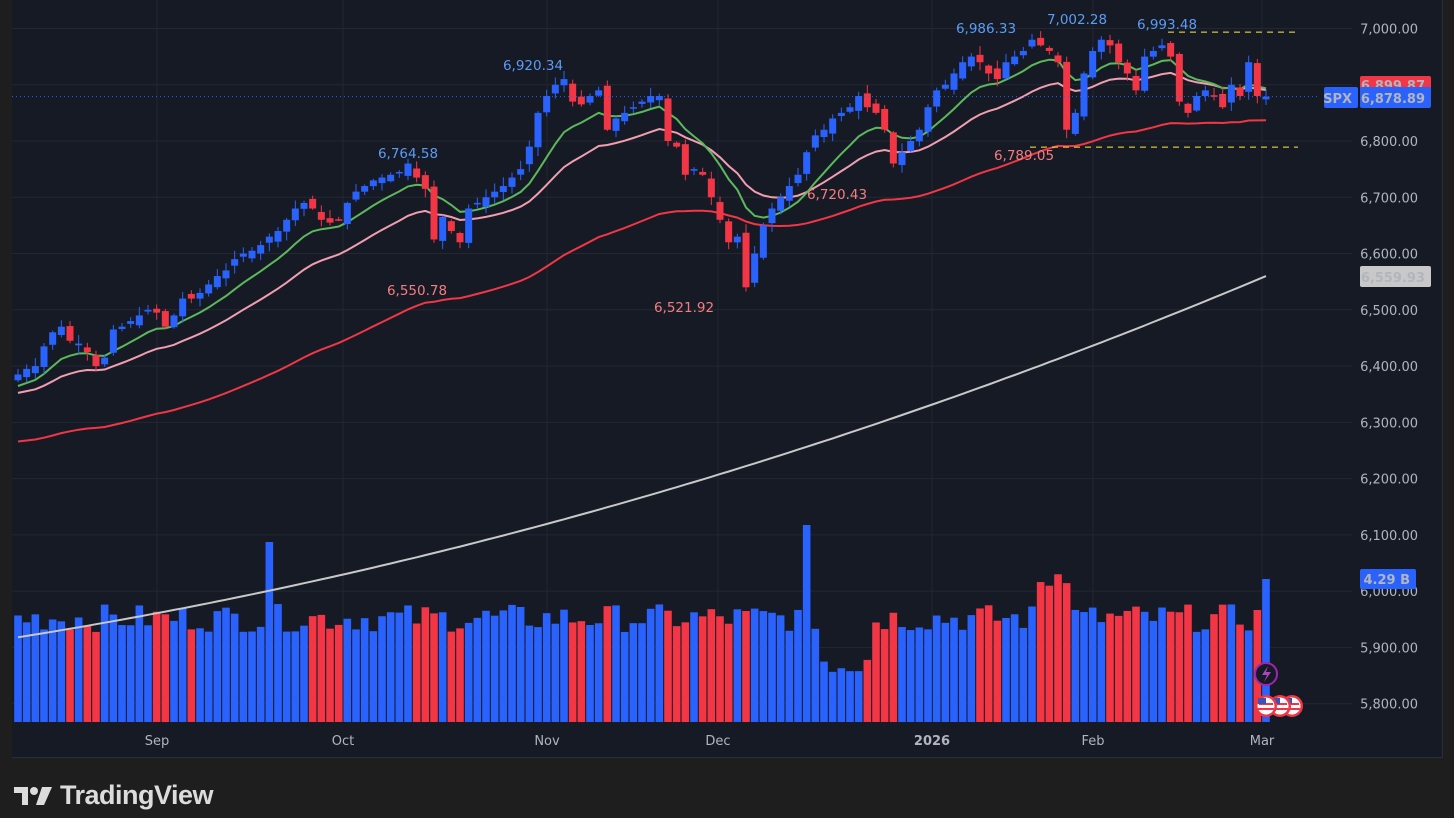 The height and width of the screenshot is (818, 1454). What do you see at coordinates (666, 89) in the screenshot?
I see `overlay-lines` at bounding box center [666, 89].